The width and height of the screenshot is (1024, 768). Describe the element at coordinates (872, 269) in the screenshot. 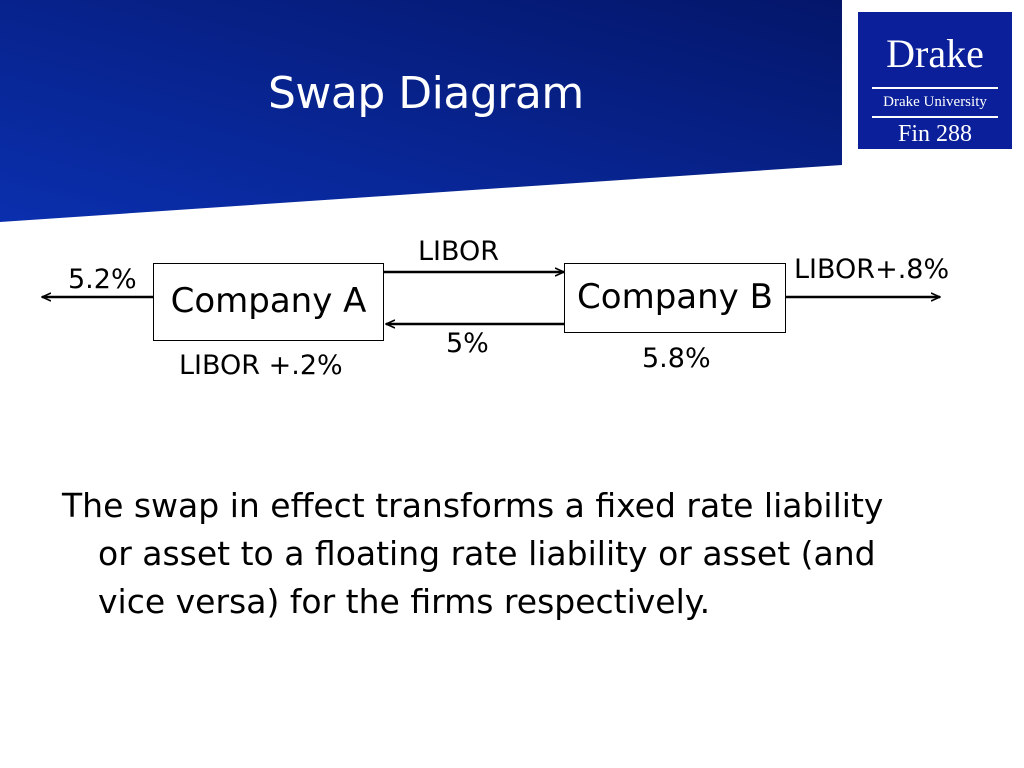

I see `company-b-outflow-label: LIBOR+.8%` at that location.